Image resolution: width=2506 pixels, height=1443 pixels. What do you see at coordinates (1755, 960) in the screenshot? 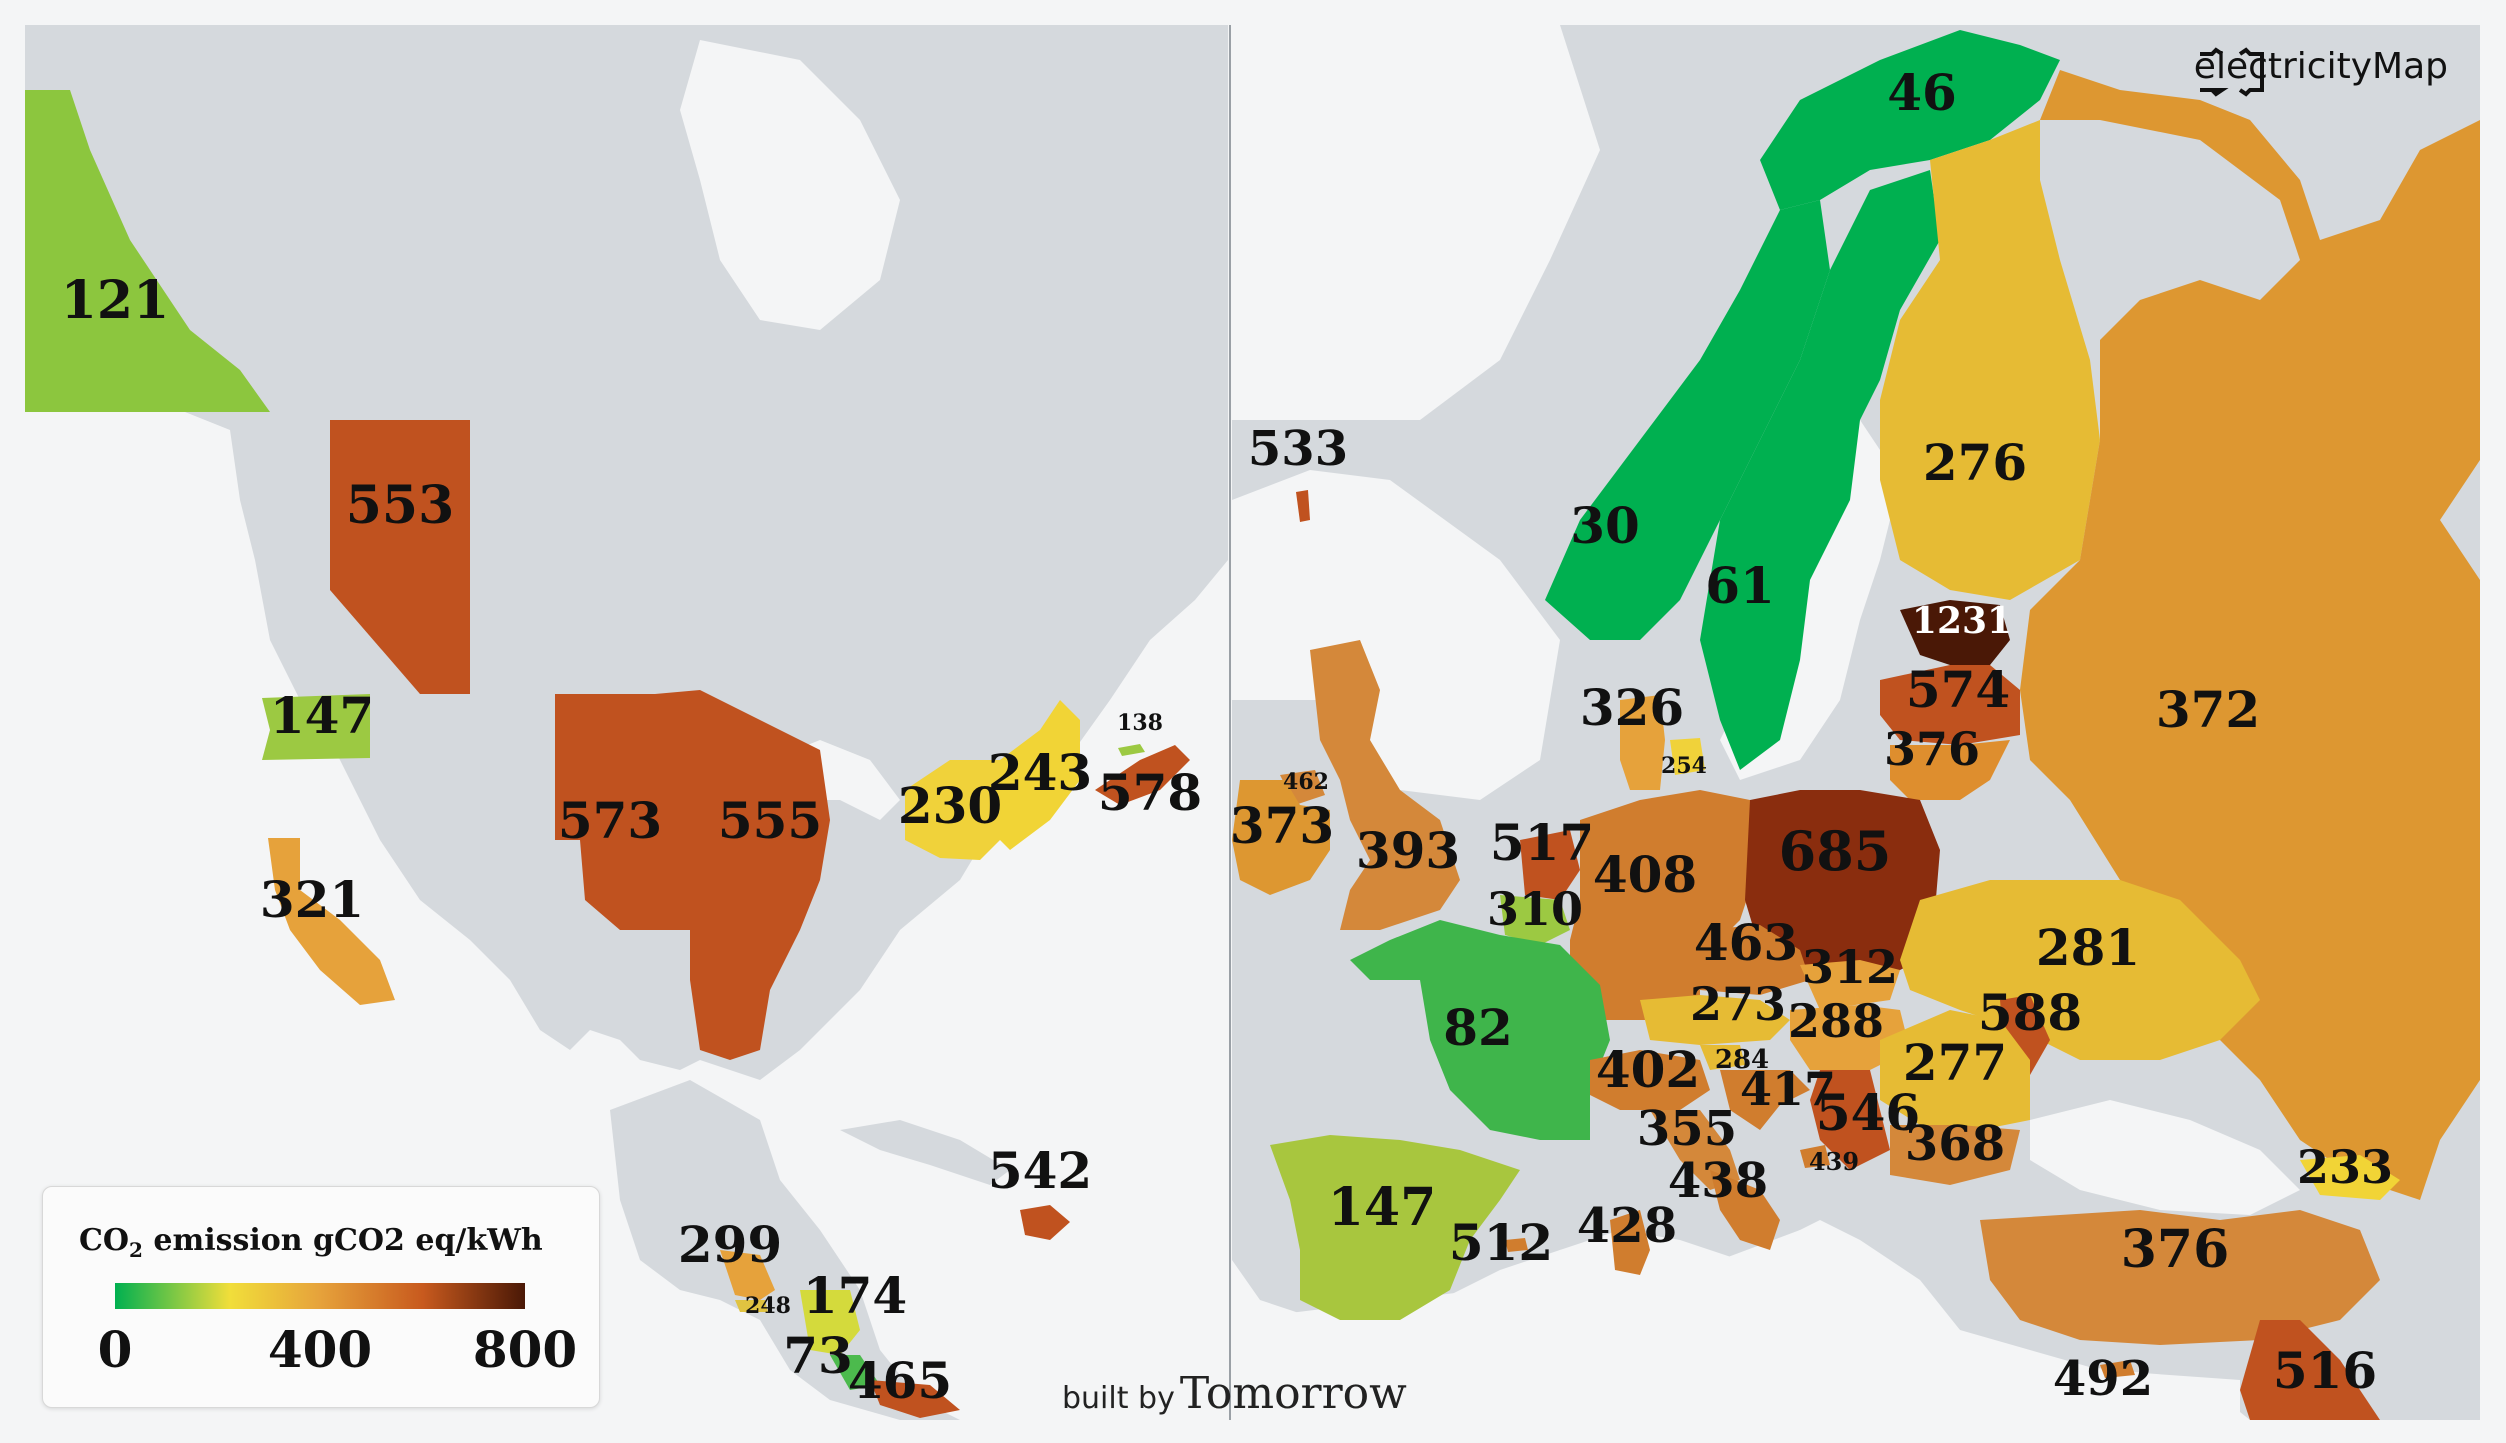
I see `region-czechia` at bounding box center [1755, 960].